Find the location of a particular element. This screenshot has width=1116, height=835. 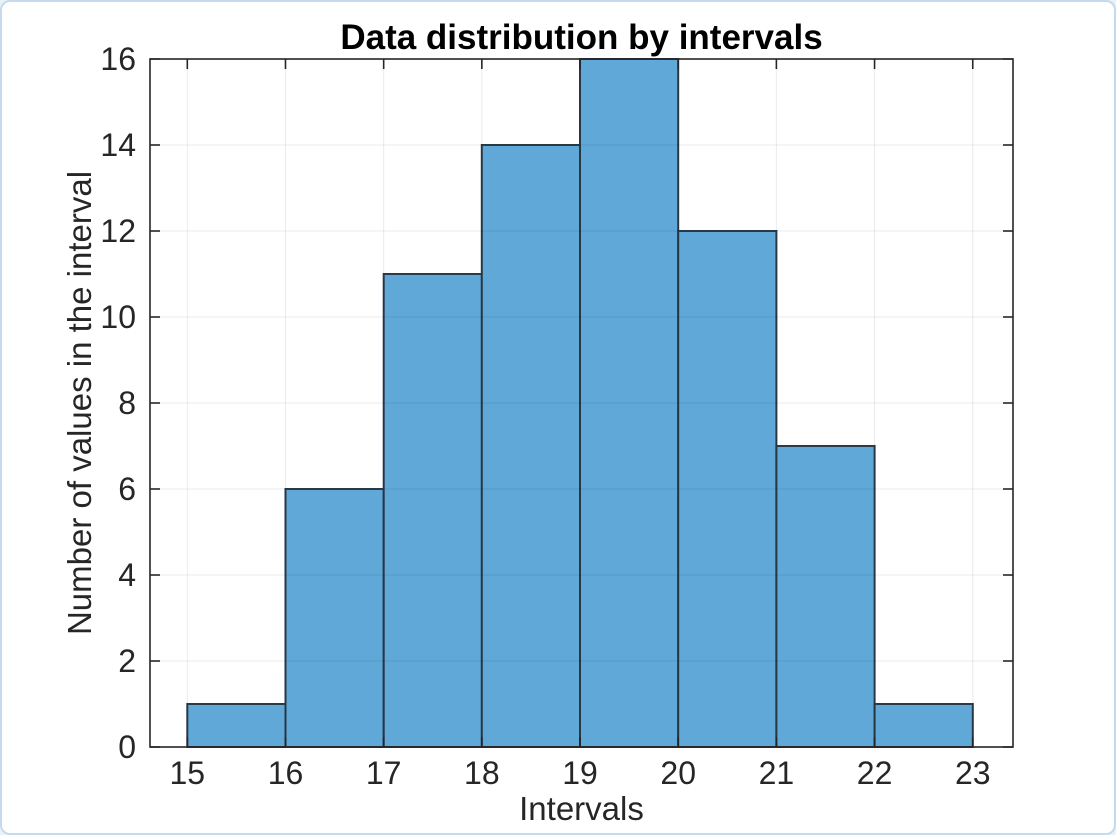

y-tick-label: 14 is located at coordinates (118, 145).